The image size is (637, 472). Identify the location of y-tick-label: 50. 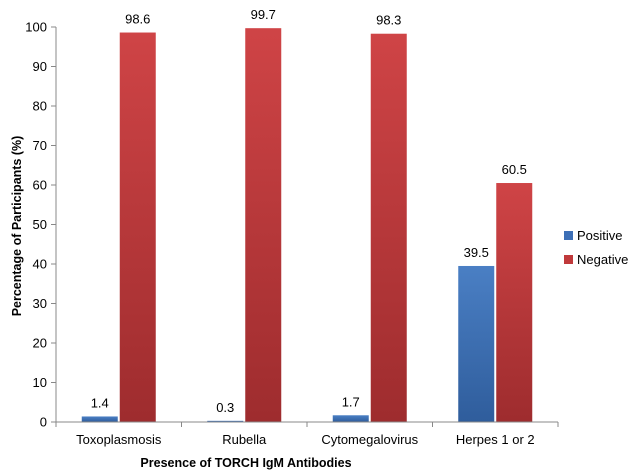
(40, 224).